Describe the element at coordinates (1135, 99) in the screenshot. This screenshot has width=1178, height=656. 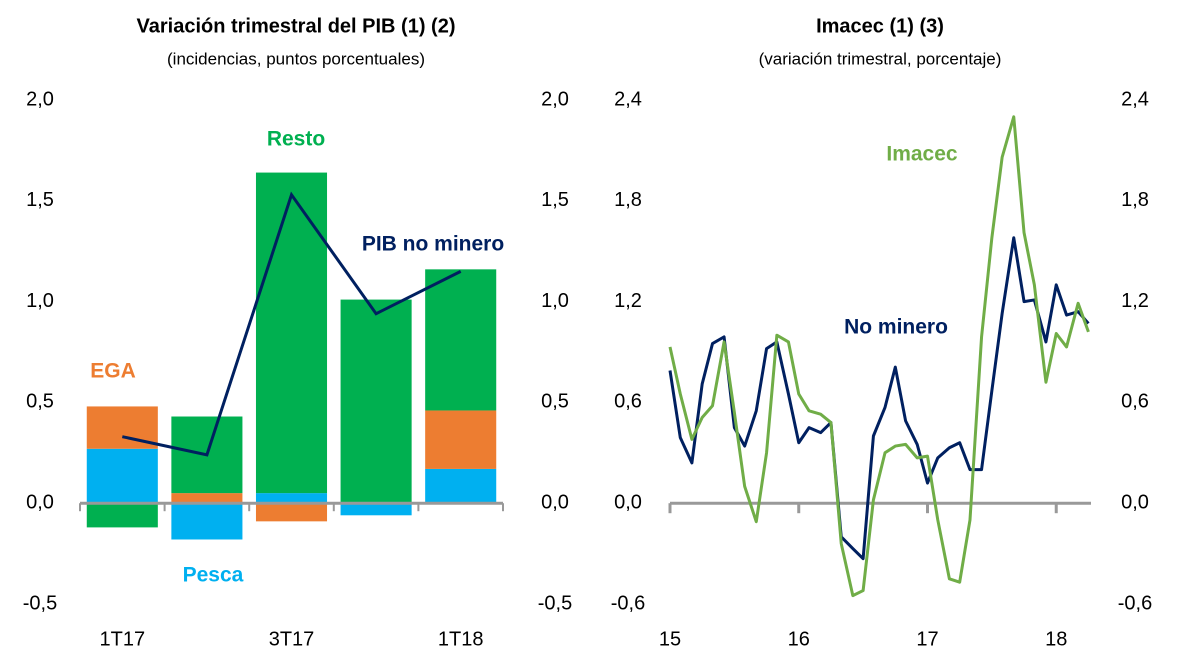
I see `y2-tick-label: 2,4` at that location.